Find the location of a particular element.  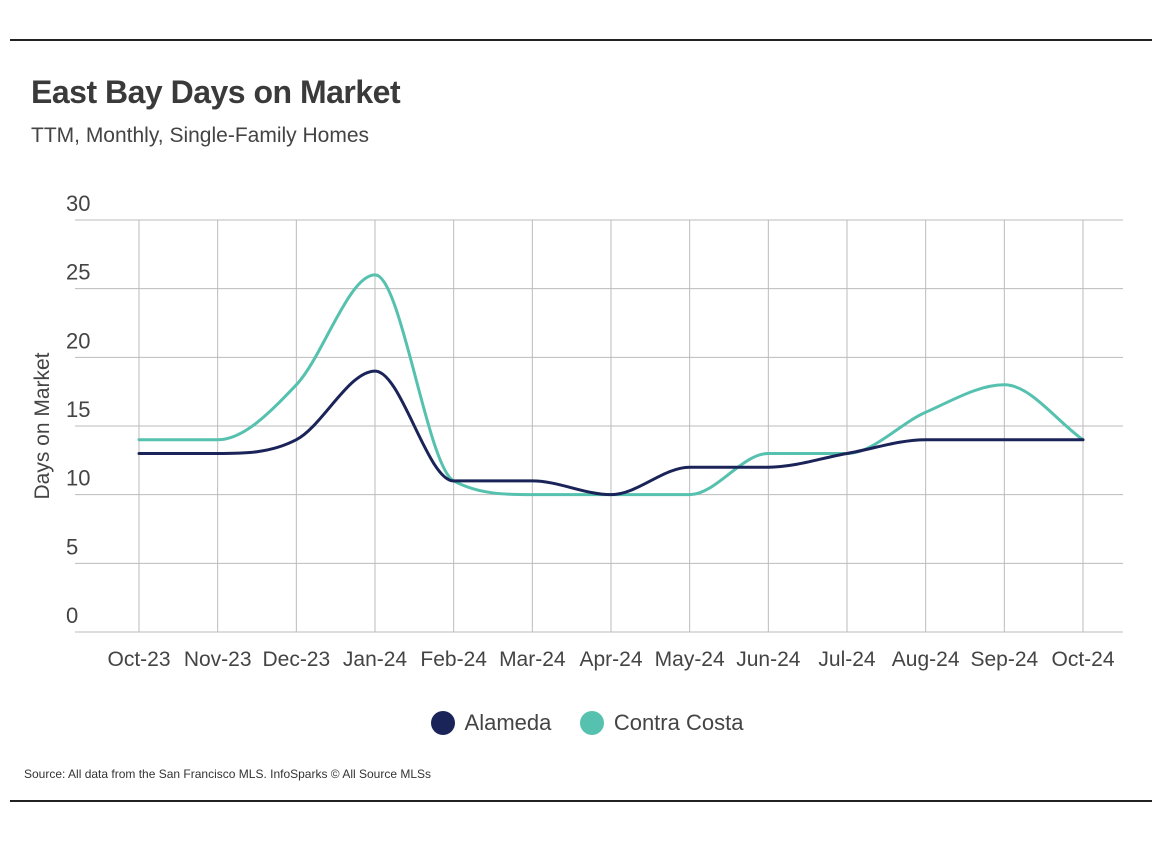

chart-title: East Bay Days on Market is located at coordinates (216, 92).